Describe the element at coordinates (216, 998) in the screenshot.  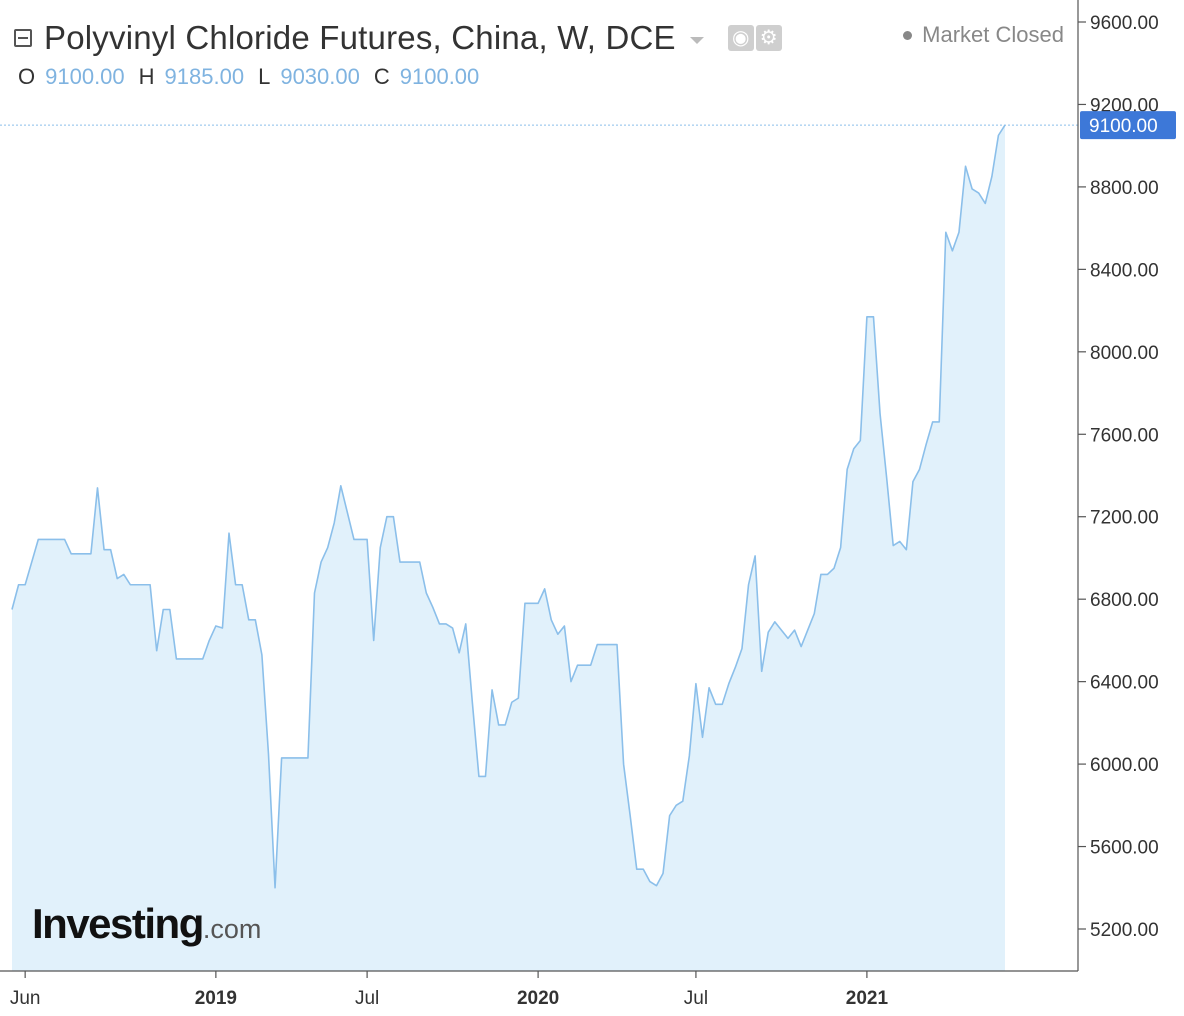
I see `x-tick-label: 2019` at that location.